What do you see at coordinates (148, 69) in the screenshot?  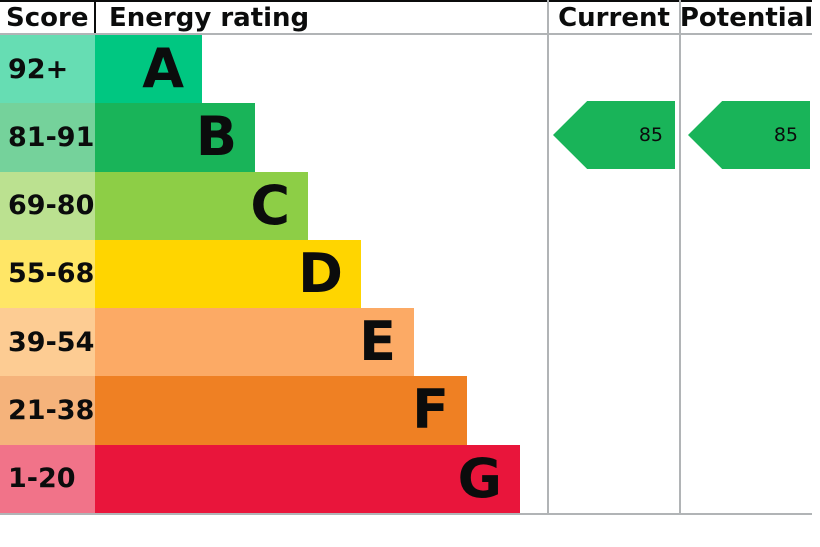 I see `band-bar: A` at bounding box center [148, 69].